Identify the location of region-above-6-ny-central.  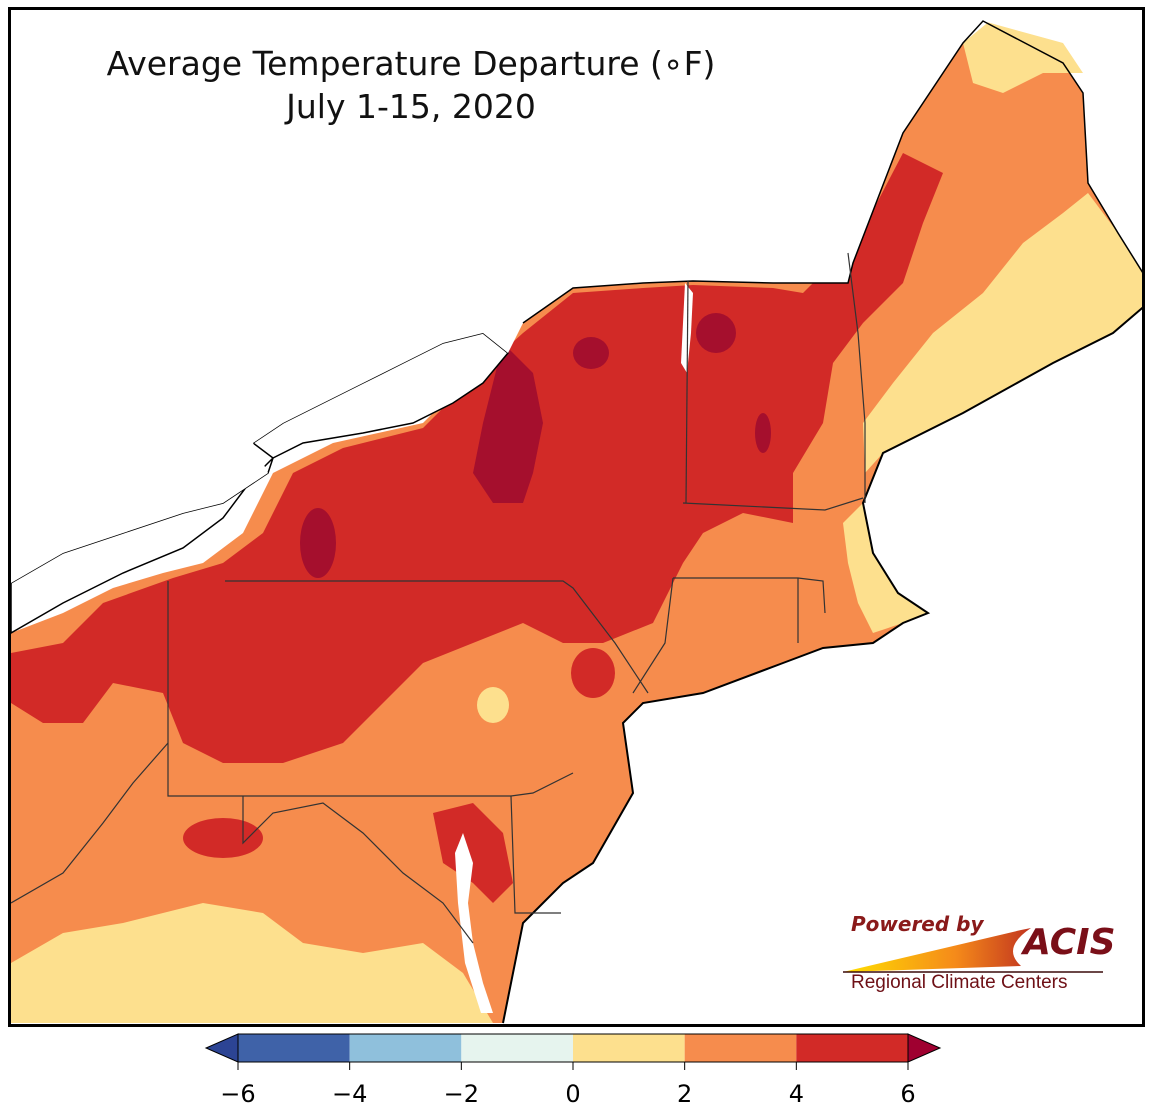
(508, 423).